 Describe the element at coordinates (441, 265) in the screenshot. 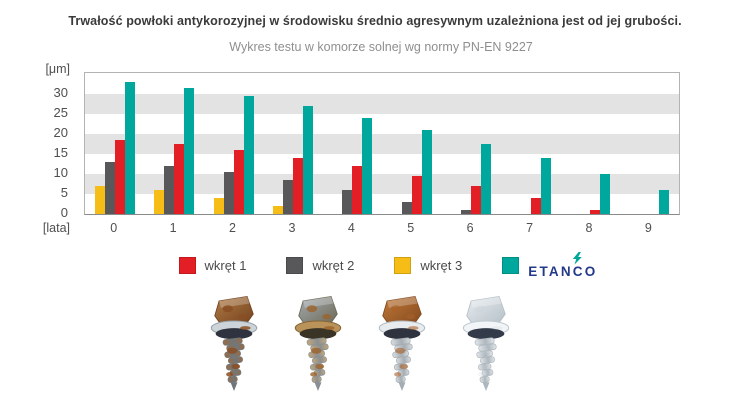

I see `legend-label: wkręt 3` at that location.